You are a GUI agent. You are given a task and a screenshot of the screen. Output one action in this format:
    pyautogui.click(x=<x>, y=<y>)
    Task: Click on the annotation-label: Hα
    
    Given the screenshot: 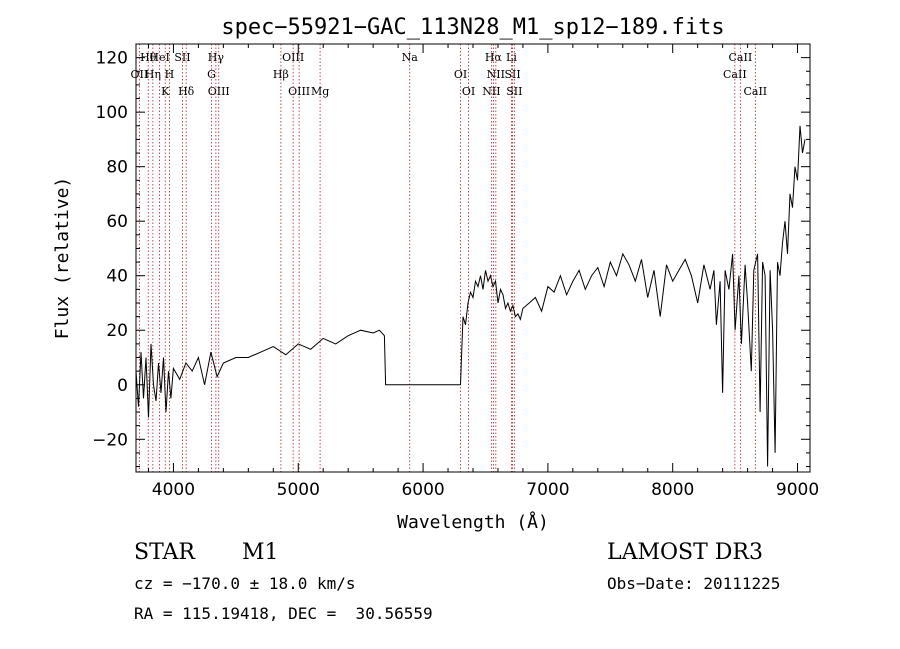 What is the action you would take?
    pyautogui.click(x=494, y=57)
    